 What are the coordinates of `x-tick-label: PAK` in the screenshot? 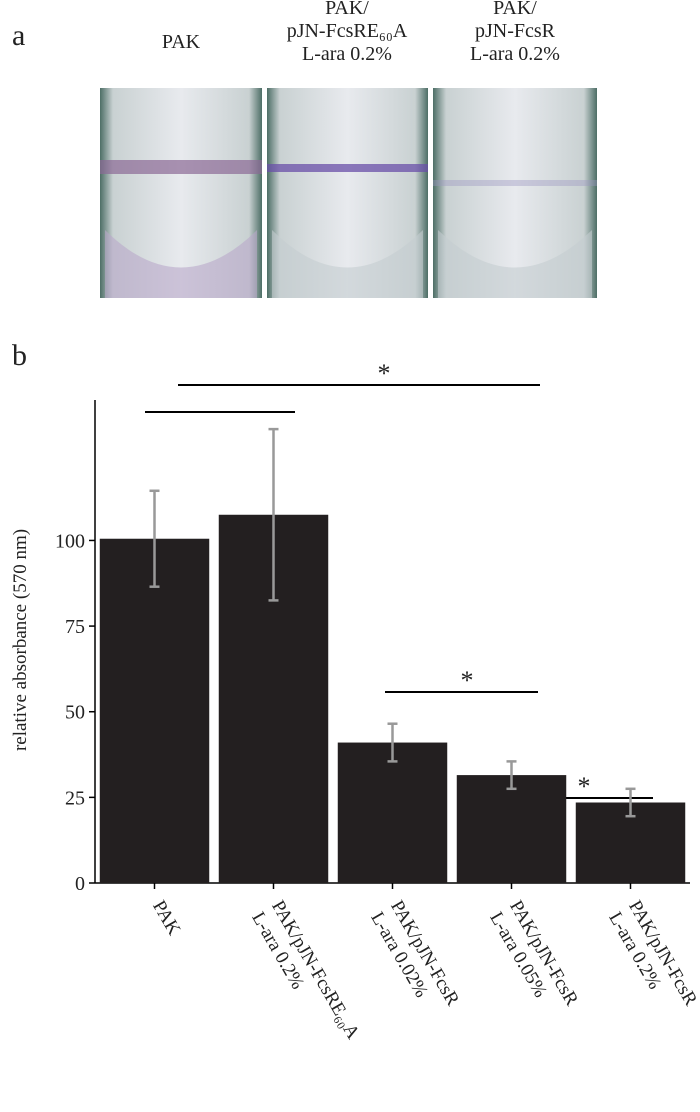 It's located at (166, 918).